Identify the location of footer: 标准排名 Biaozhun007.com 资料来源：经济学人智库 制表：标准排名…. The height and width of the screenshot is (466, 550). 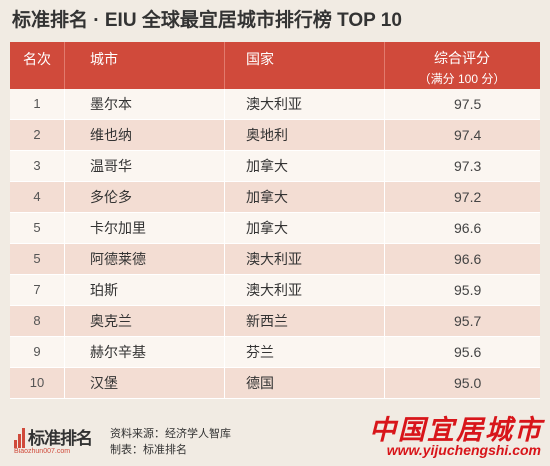
(275, 439).